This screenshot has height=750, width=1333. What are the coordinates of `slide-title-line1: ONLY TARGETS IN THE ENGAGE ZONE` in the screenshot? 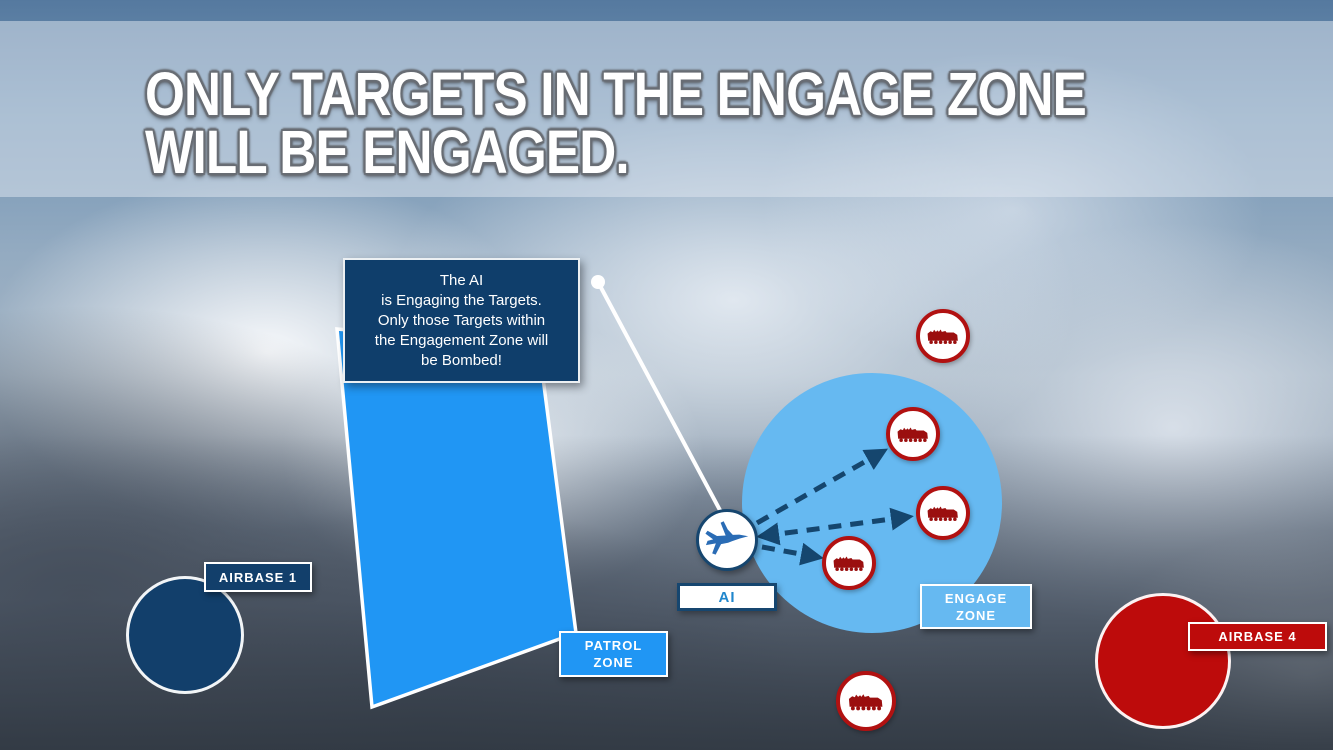 It's located at (616, 94).